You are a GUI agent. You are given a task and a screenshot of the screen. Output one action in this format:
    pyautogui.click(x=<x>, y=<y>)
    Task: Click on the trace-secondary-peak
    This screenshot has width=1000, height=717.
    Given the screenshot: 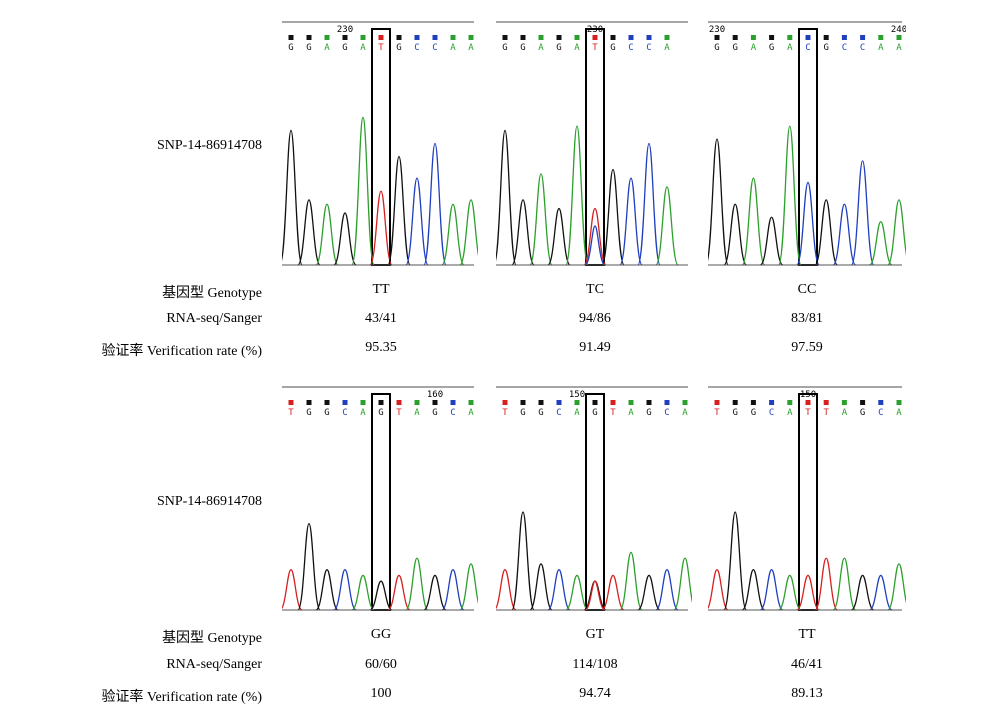 What is the action you would take?
    pyautogui.click(x=595, y=595)
    